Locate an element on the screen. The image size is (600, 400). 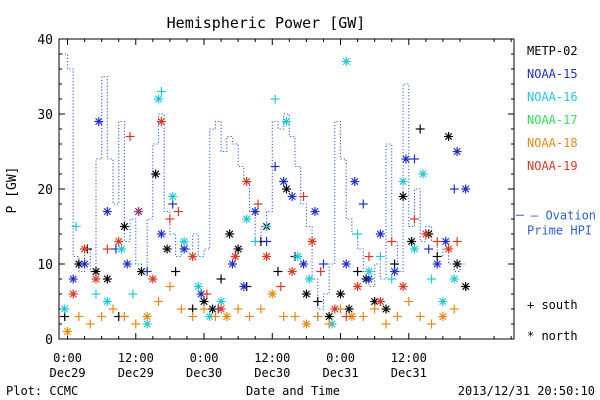
marker-legend-entry: + south is located at coordinates (552, 305).